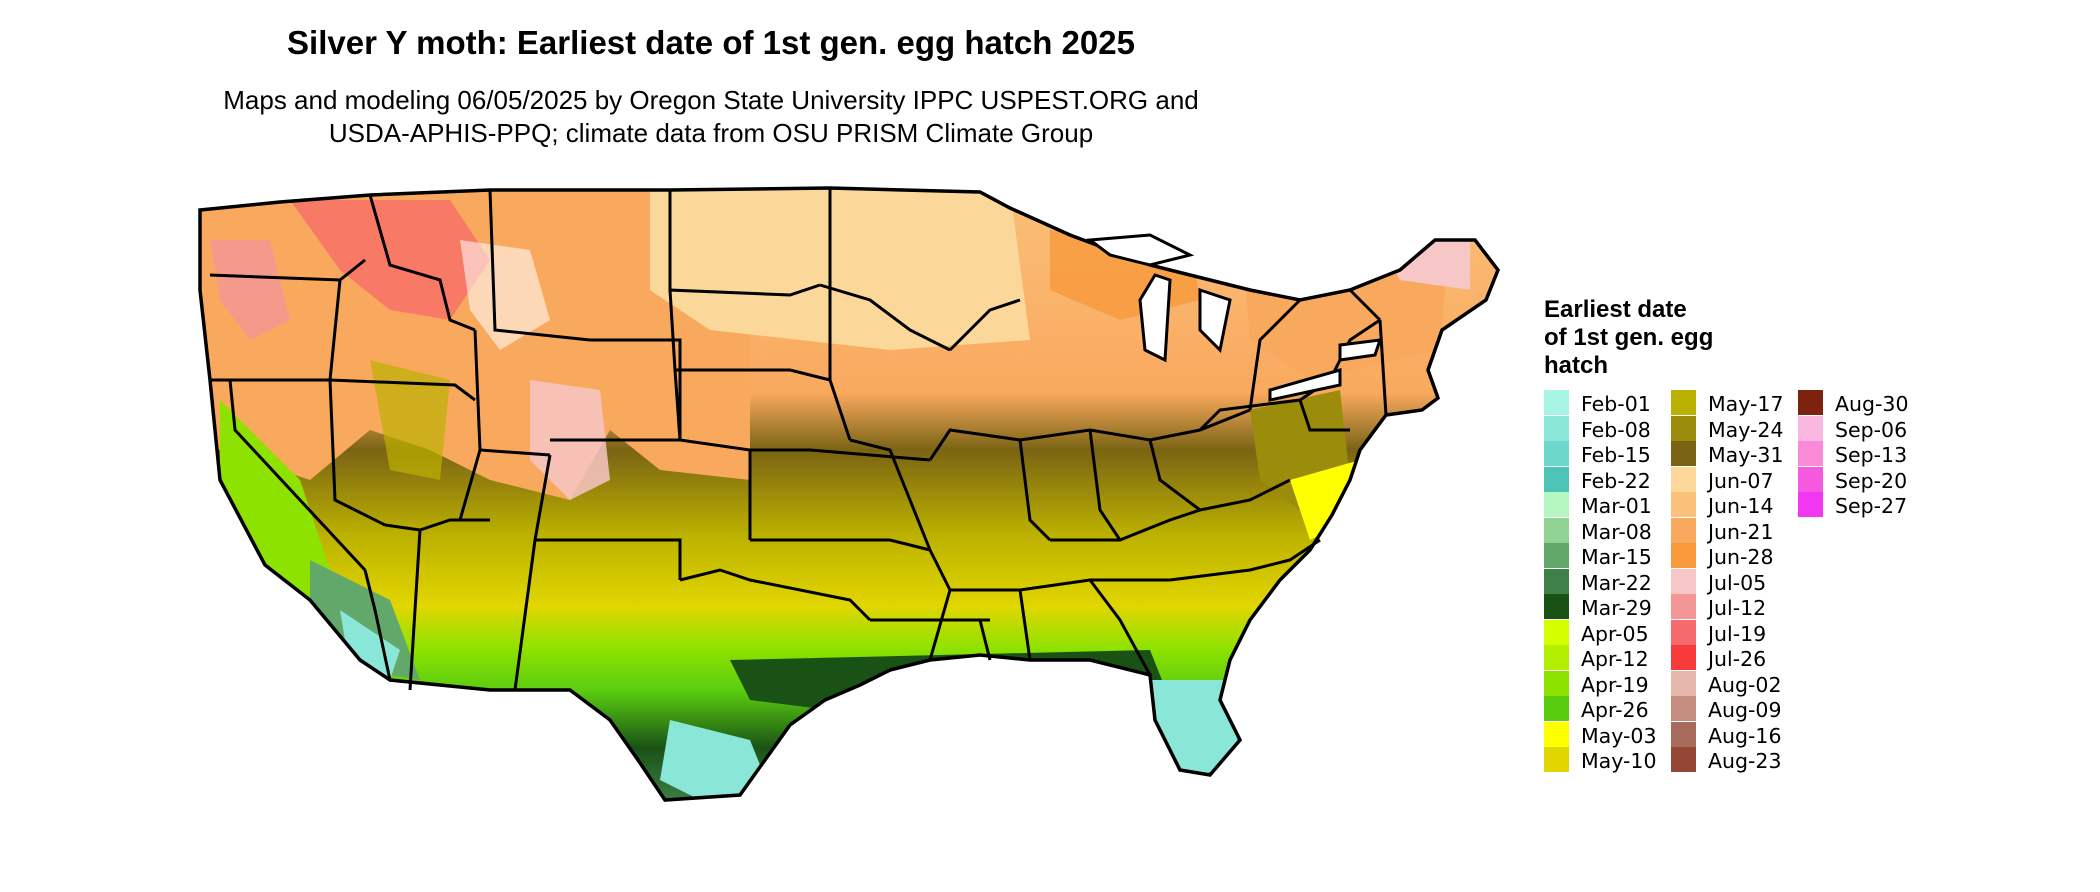 This screenshot has width=2100, height=892. Describe the element at coordinates (1871, 455) in the screenshot. I see `legend-label: Sep-13` at that location.